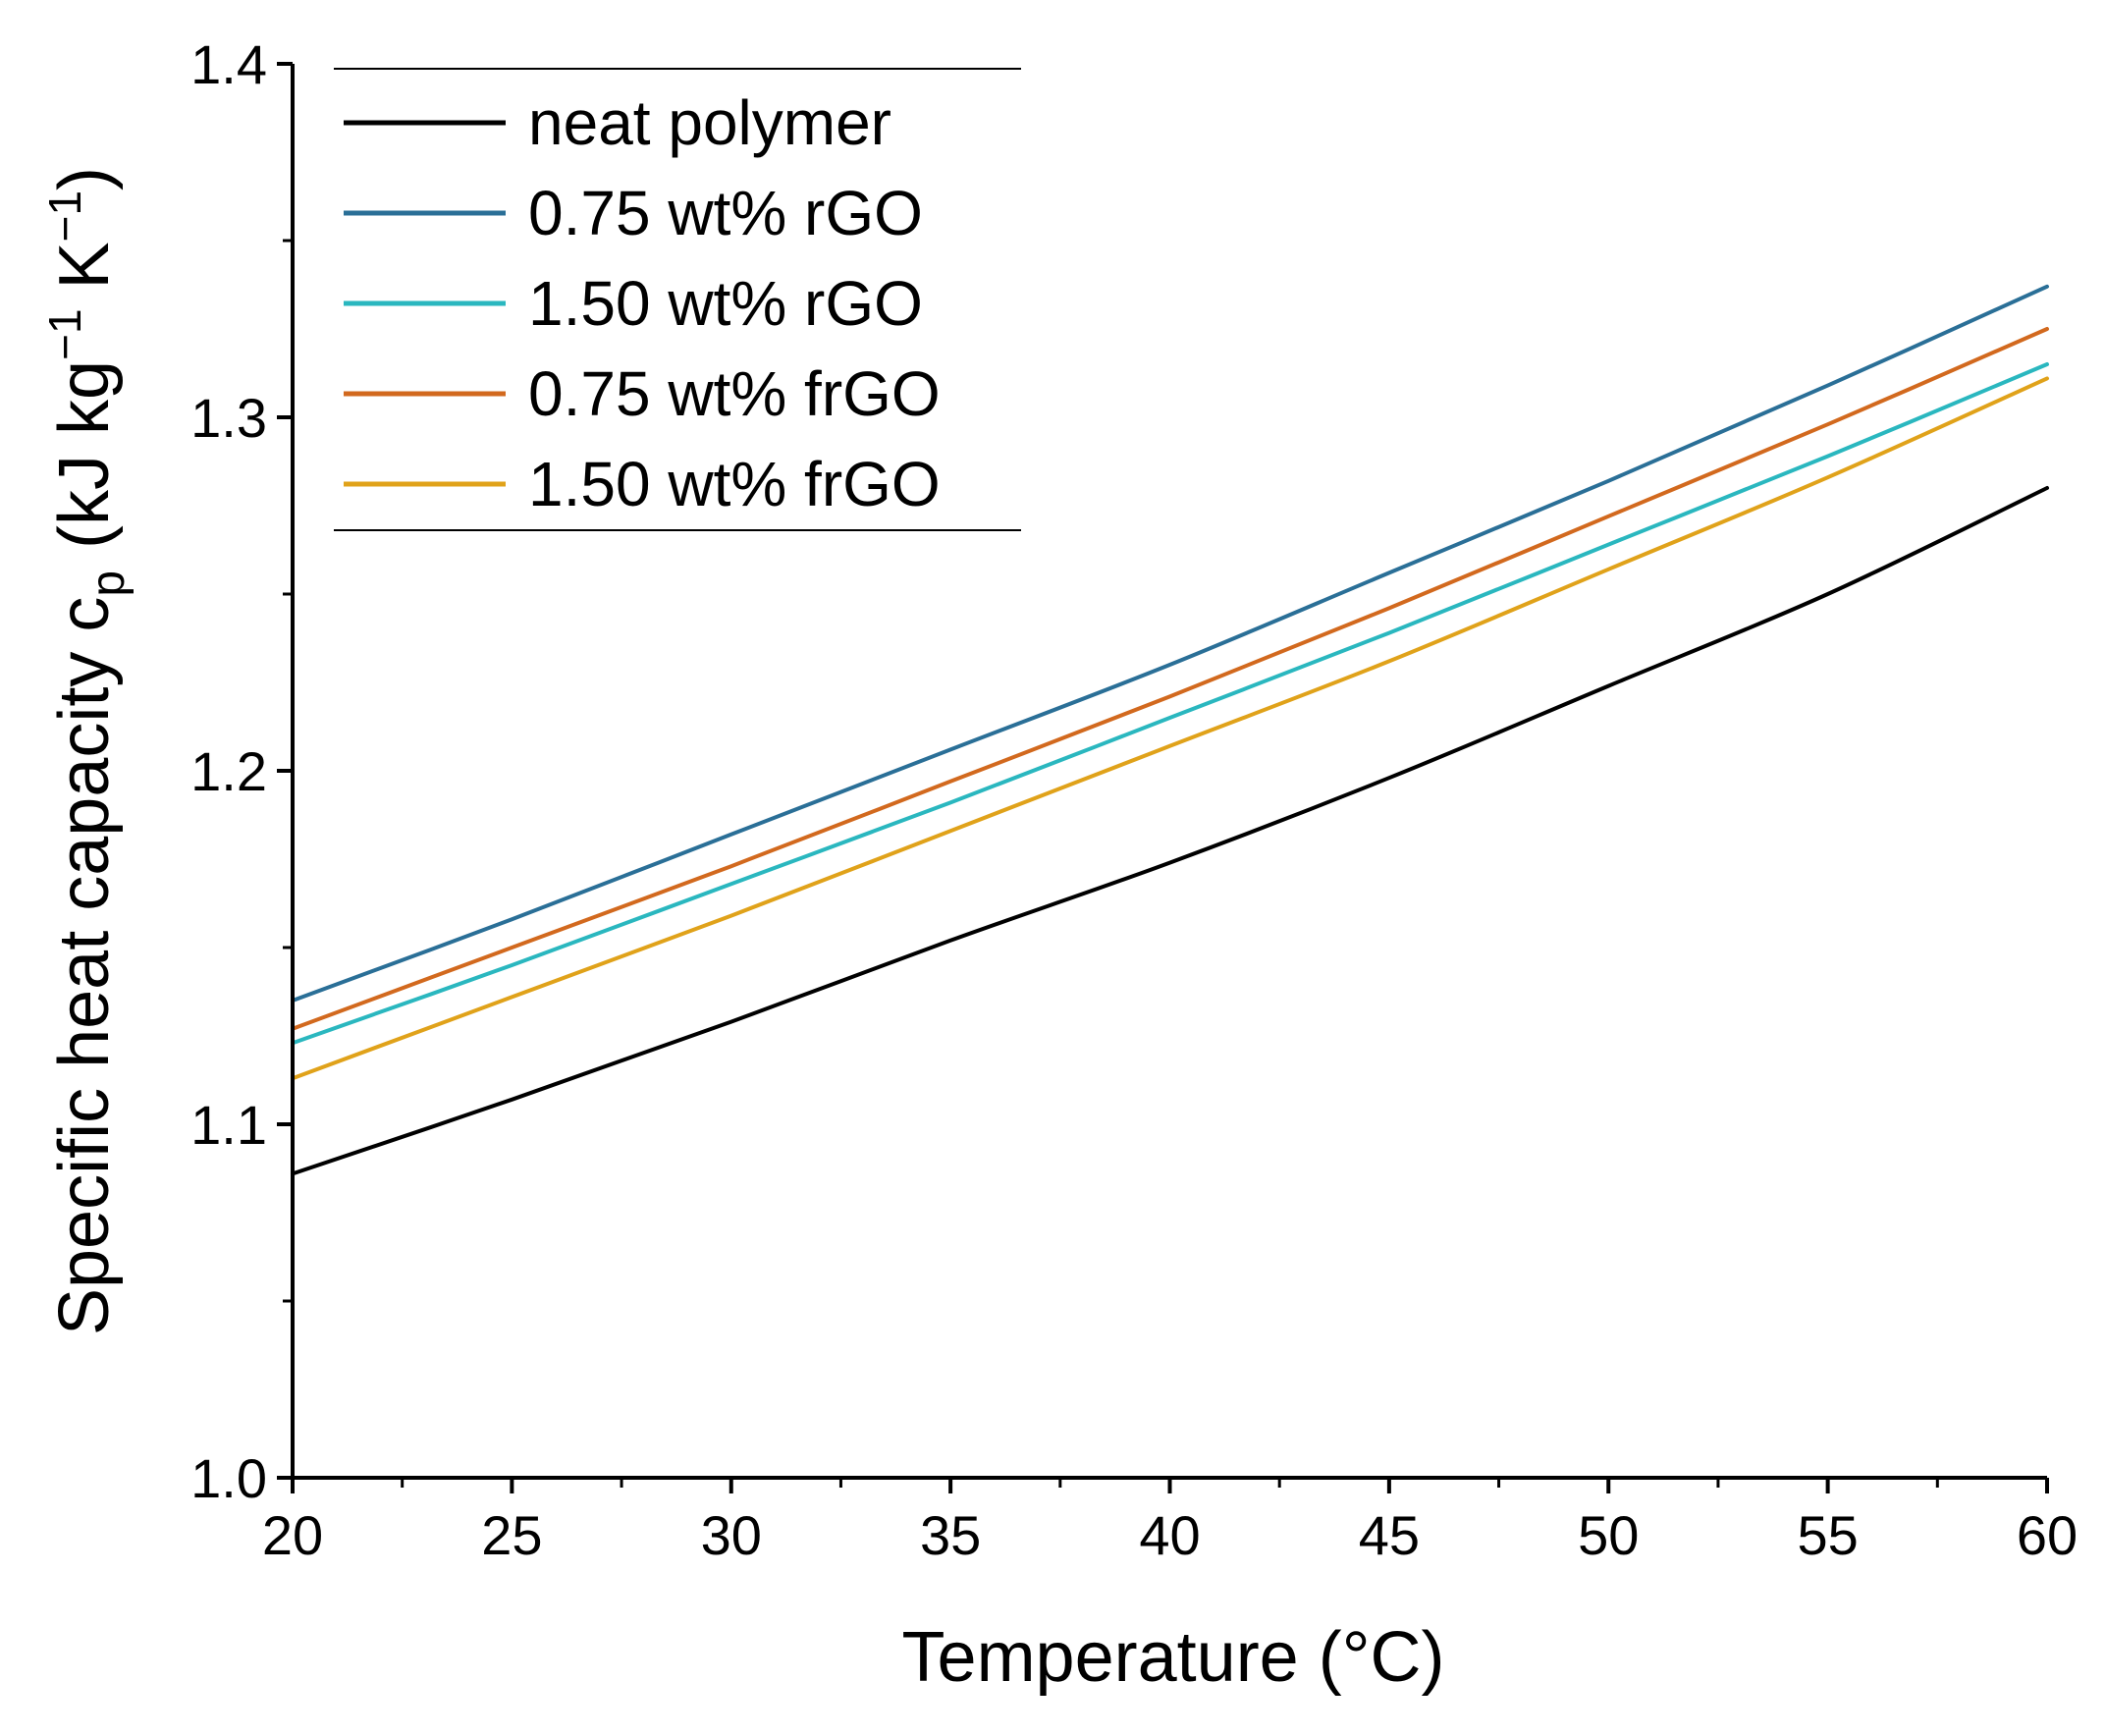 This screenshot has width=2105, height=1736. I want to click on y-tick-label: 1.3, so click(229, 418).